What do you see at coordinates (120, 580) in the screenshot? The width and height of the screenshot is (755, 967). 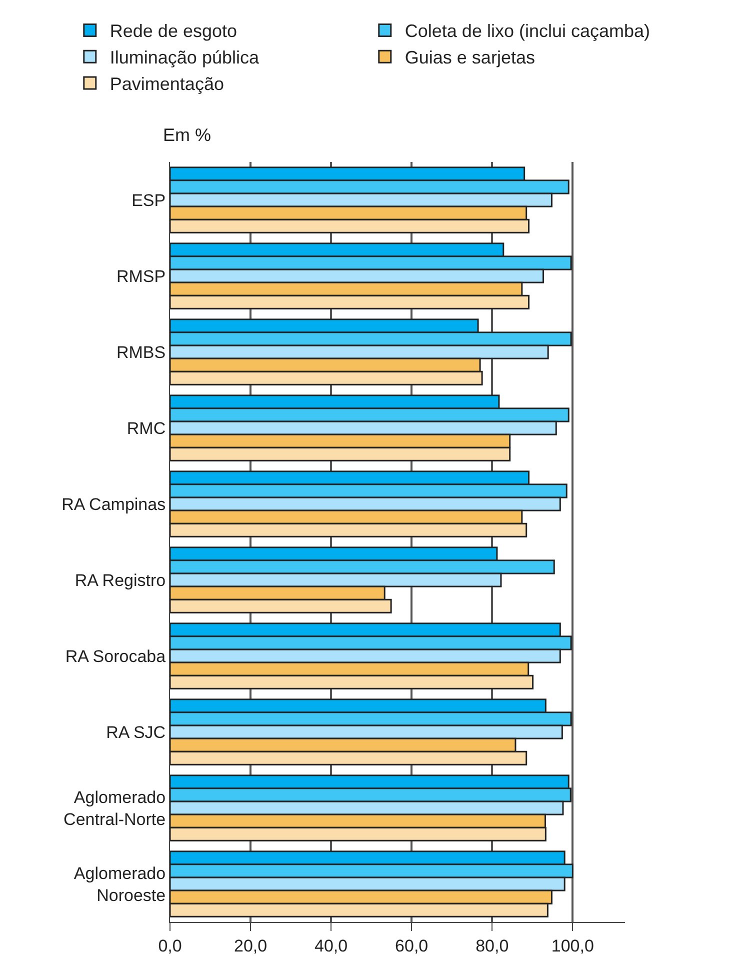 I see `y-tick-label: RA Registro` at bounding box center [120, 580].